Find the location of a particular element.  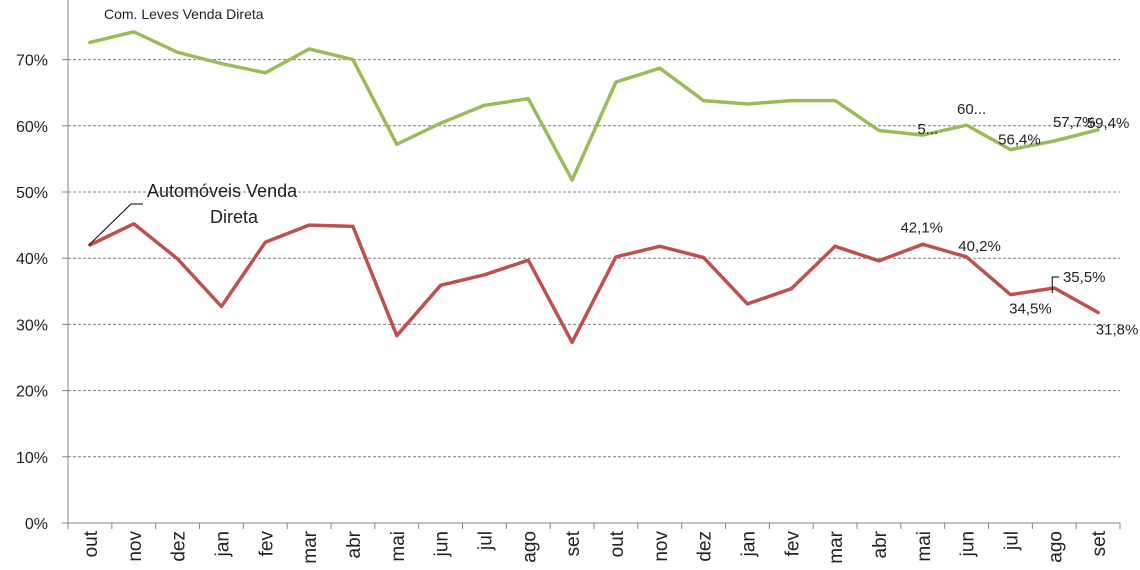

series-label-automoveis-leader is located at coordinates (115, 224).